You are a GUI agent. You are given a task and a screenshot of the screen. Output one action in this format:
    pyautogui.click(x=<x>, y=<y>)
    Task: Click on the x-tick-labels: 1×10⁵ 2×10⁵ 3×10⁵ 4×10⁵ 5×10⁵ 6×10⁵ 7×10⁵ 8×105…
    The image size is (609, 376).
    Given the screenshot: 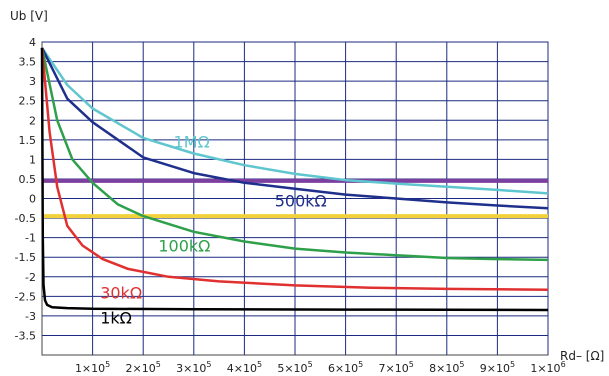 What is the action you would take?
    pyautogui.click(x=320, y=367)
    